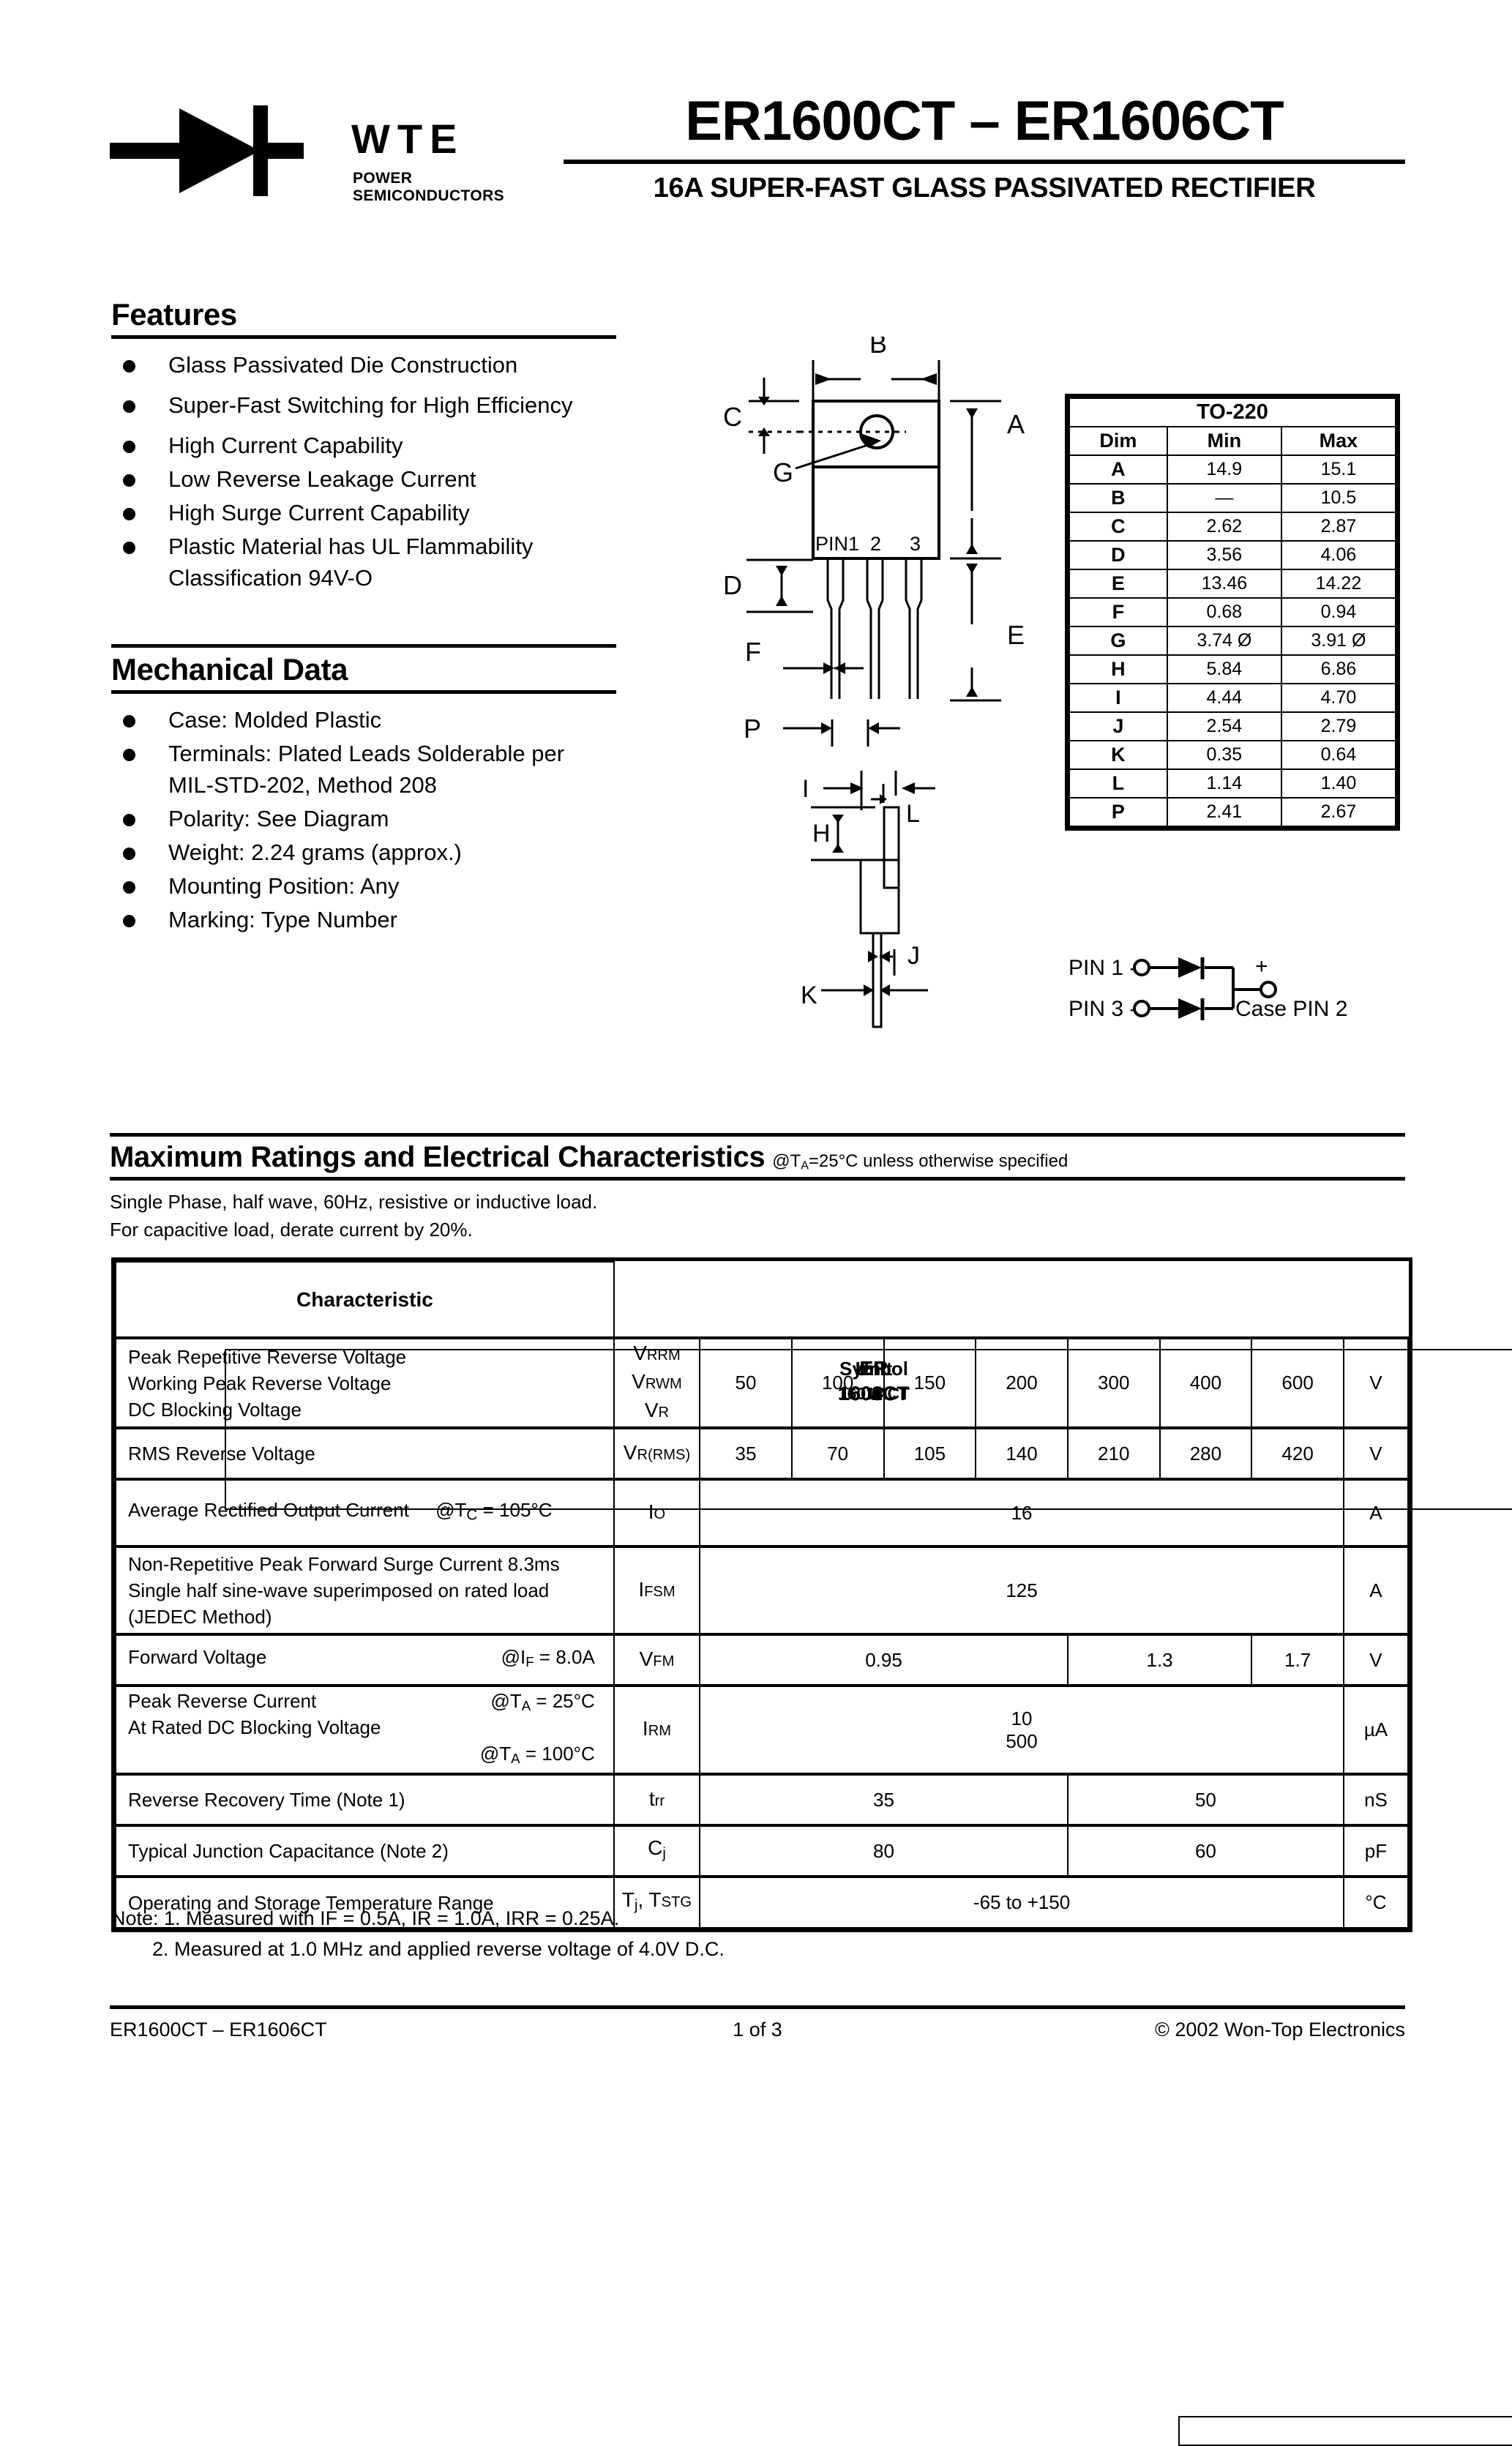  I want to click on value-cell: 105, so click(930, 1453).